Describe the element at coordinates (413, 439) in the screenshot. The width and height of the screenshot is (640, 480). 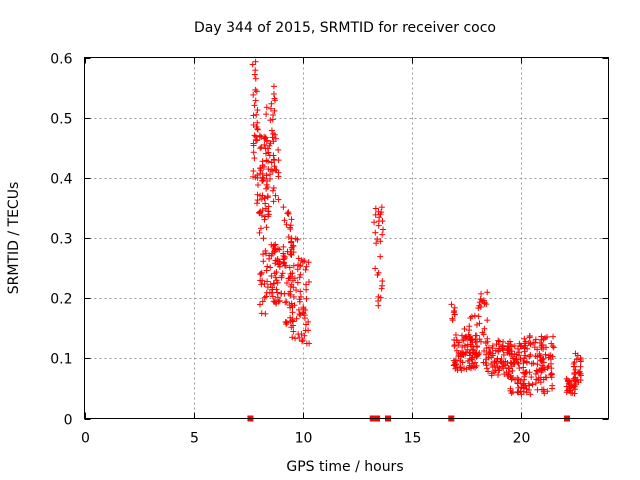
I see `x-tick-label: 15` at that location.